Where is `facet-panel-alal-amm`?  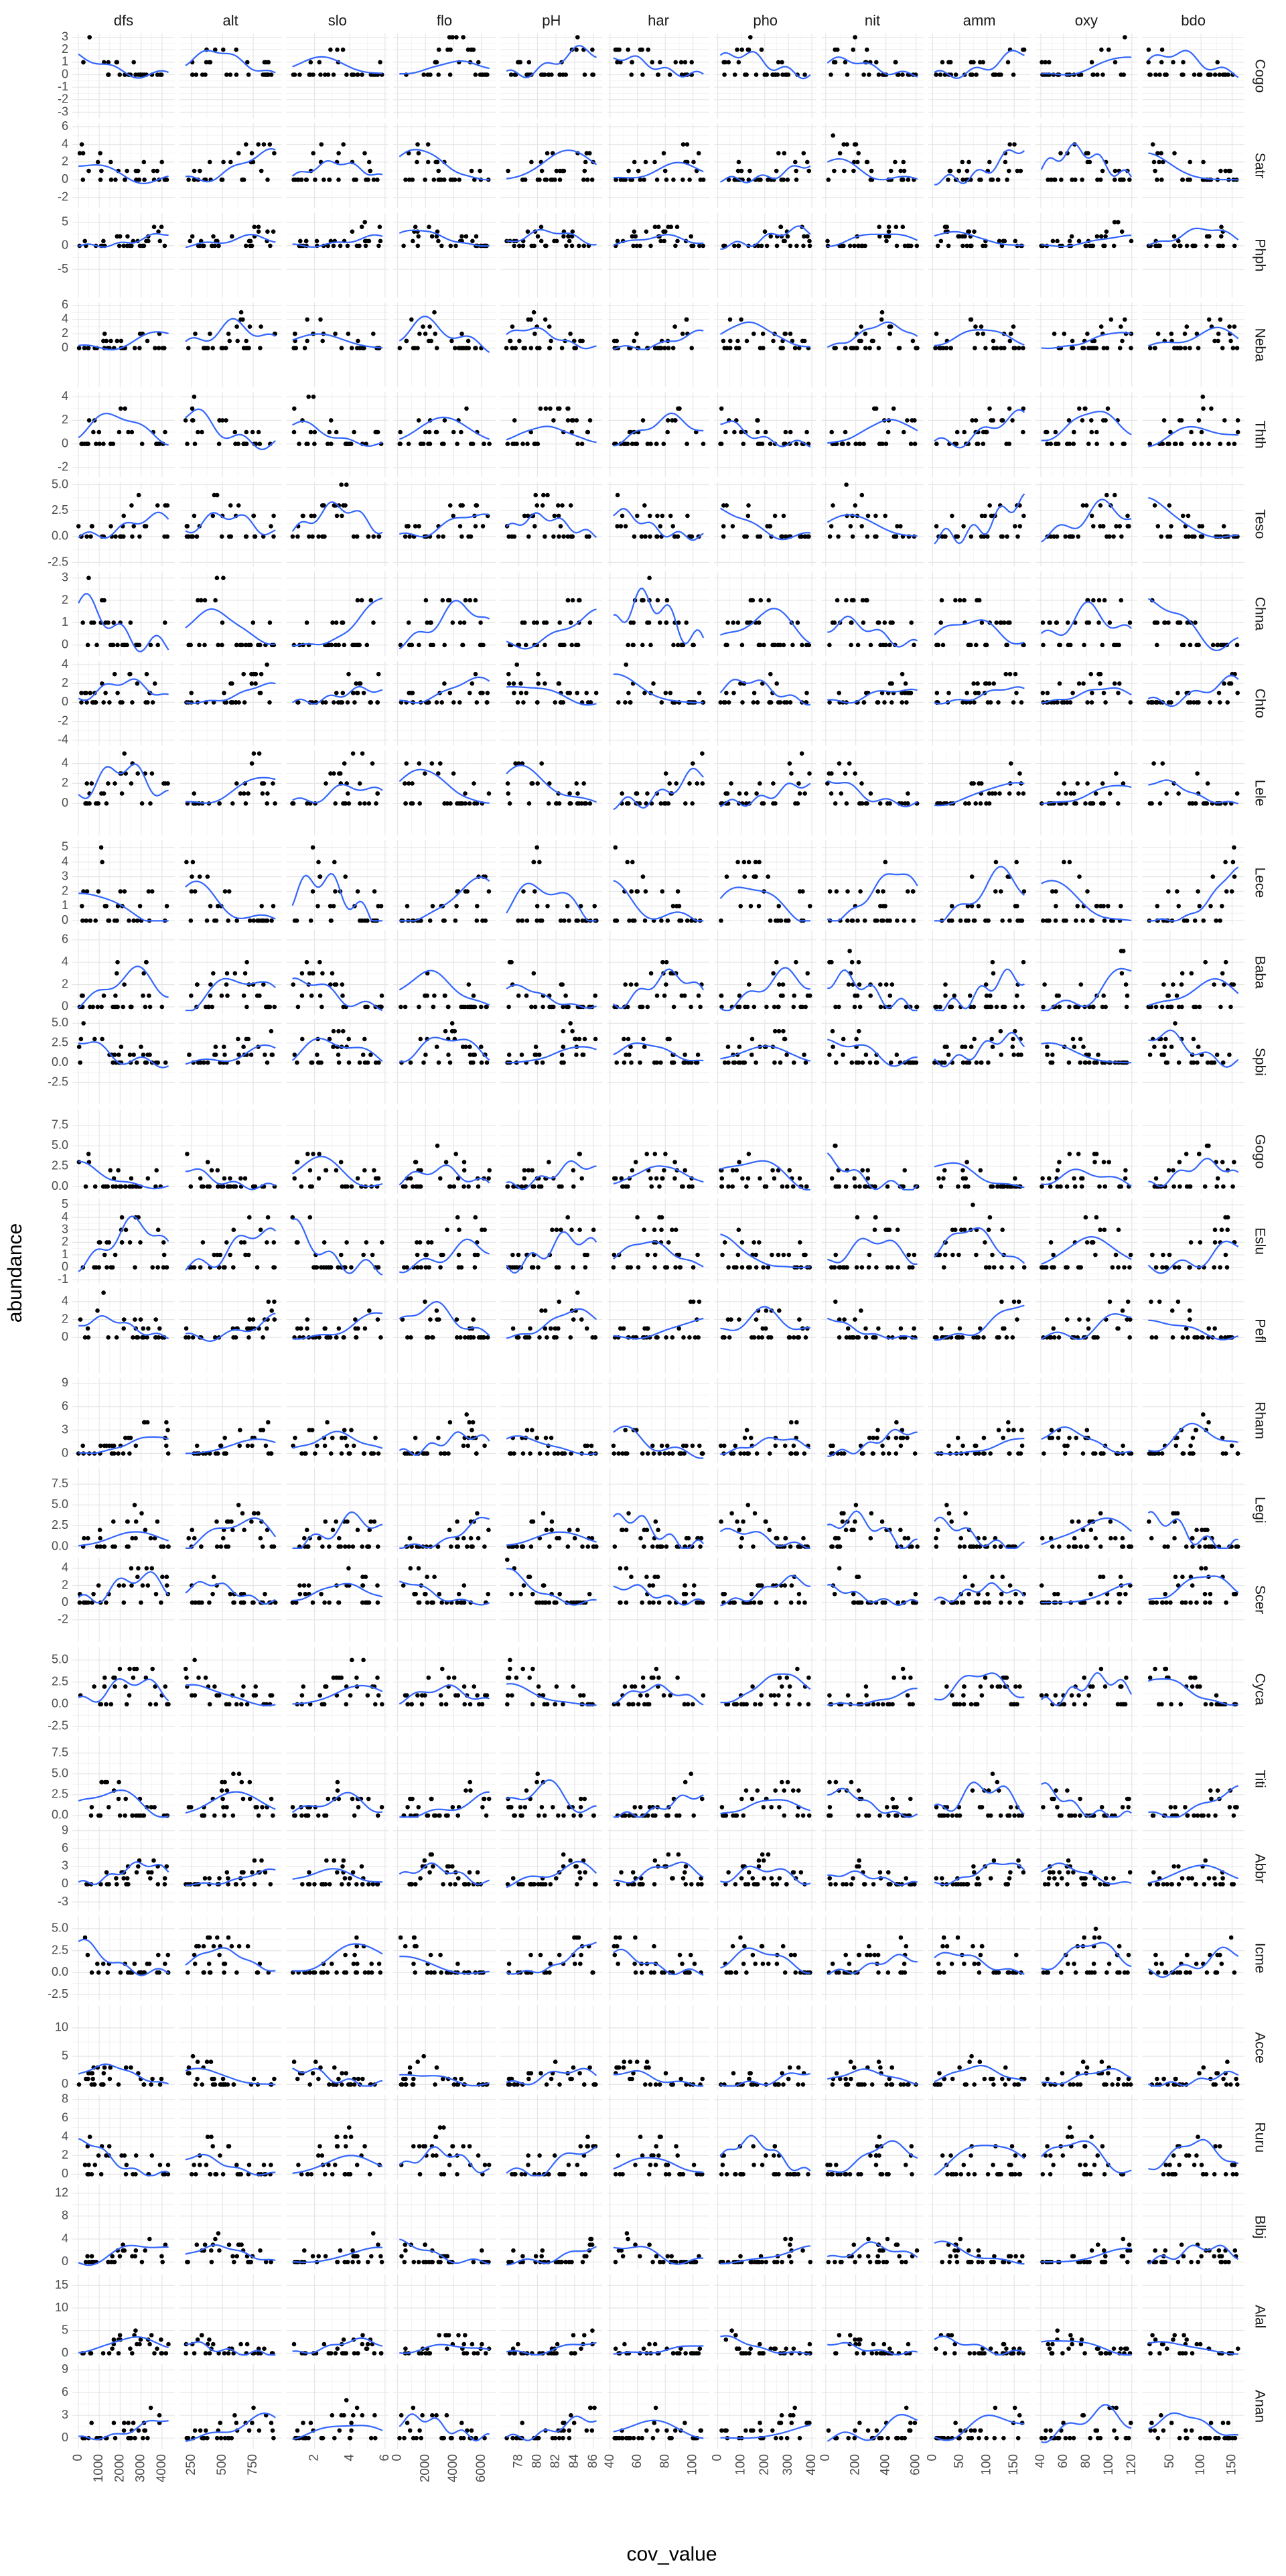
facet-panel-alal-amm is located at coordinates (979, 2316).